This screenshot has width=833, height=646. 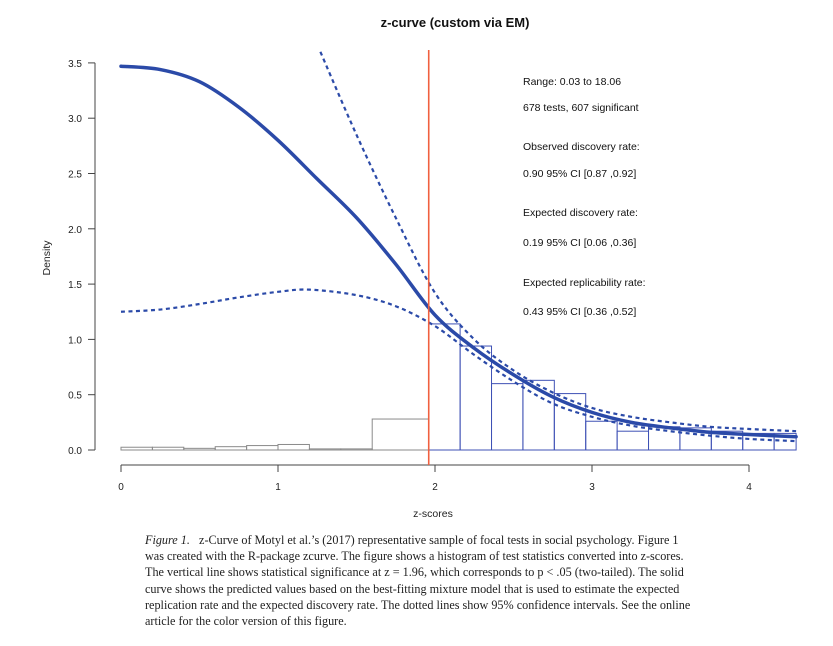 I want to click on y-tick-label: 3.0, so click(x=75, y=119).